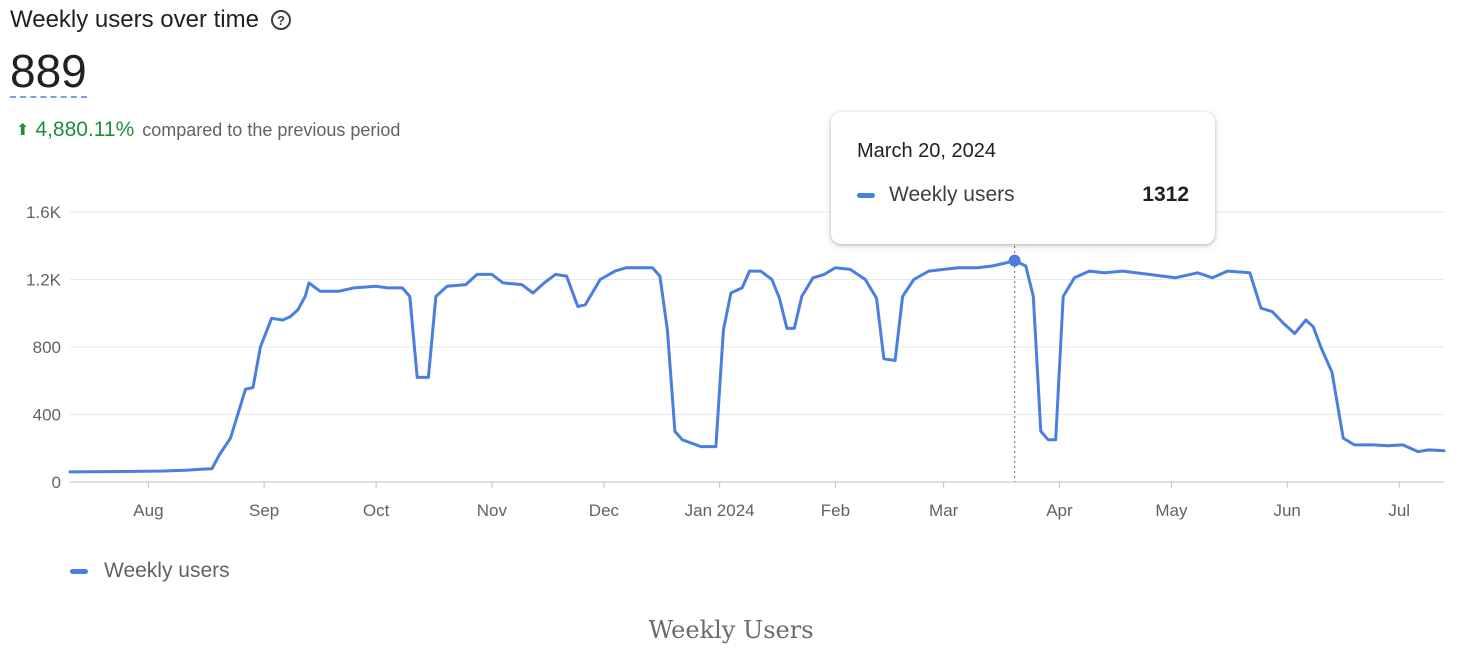  What do you see at coordinates (720, 510) in the screenshot?
I see `x-tick-label: Jan 2024` at bounding box center [720, 510].